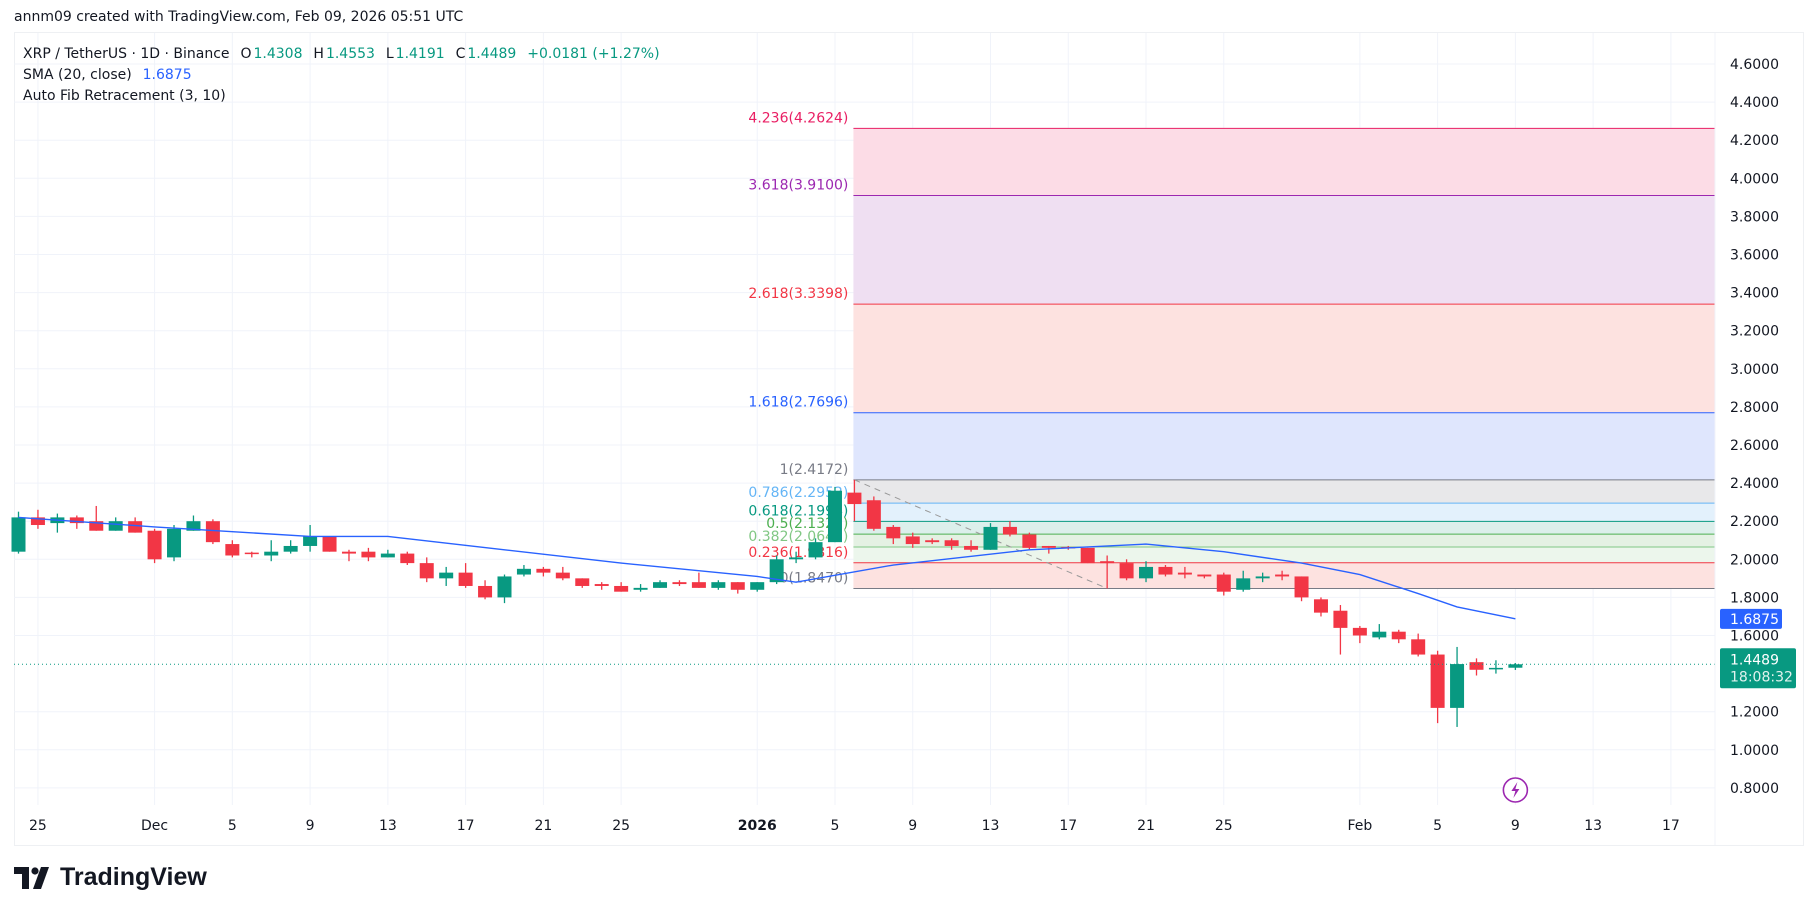  I want to click on logo-text: TradingView, so click(133, 877).